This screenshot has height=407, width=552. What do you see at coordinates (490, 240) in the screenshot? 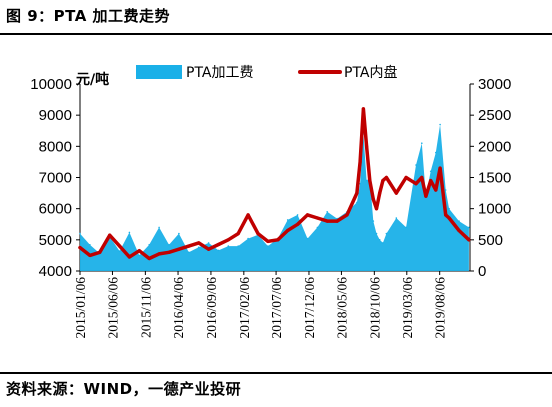
I see `right-tick-label: 500` at bounding box center [490, 240].